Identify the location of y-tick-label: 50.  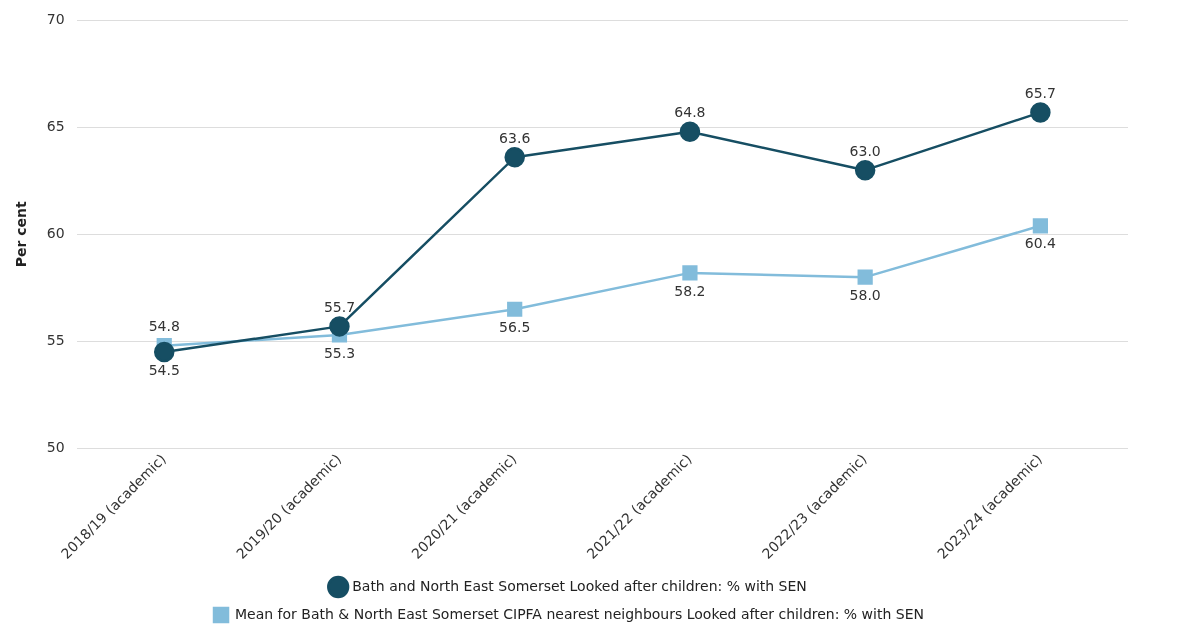
(55, 446).